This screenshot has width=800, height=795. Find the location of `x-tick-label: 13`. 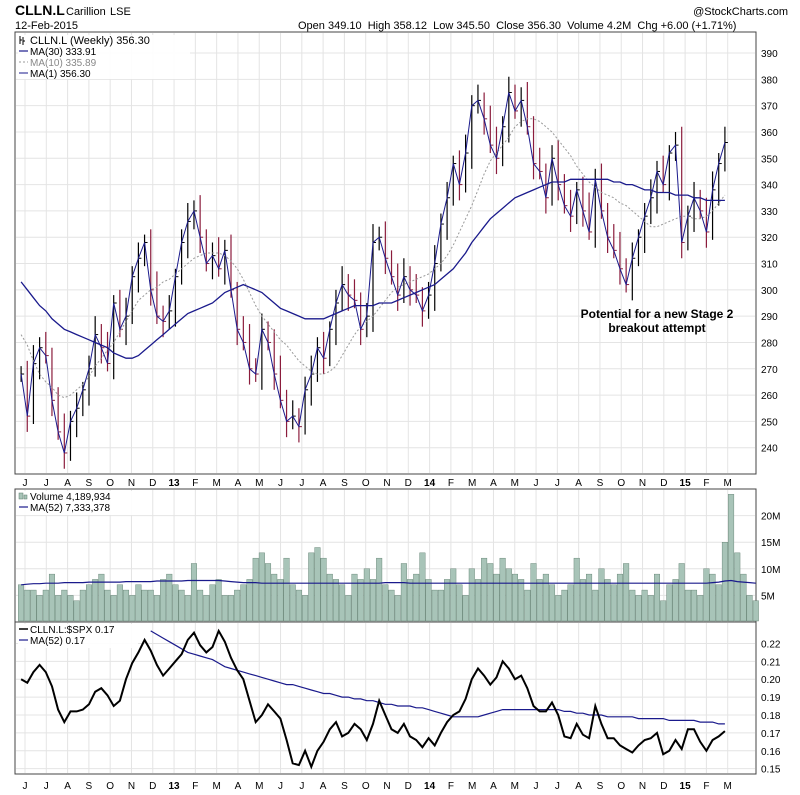

x-tick-label: 13 is located at coordinates (174, 483).